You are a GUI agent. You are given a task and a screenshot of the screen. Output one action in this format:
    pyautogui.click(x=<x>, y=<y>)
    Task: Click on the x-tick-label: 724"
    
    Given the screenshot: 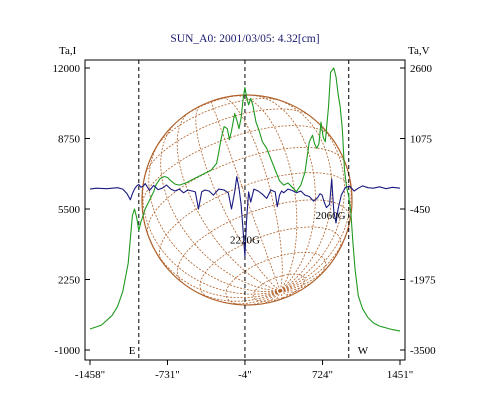 What is the action you would take?
    pyautogui.click(x=322, y=375)
    